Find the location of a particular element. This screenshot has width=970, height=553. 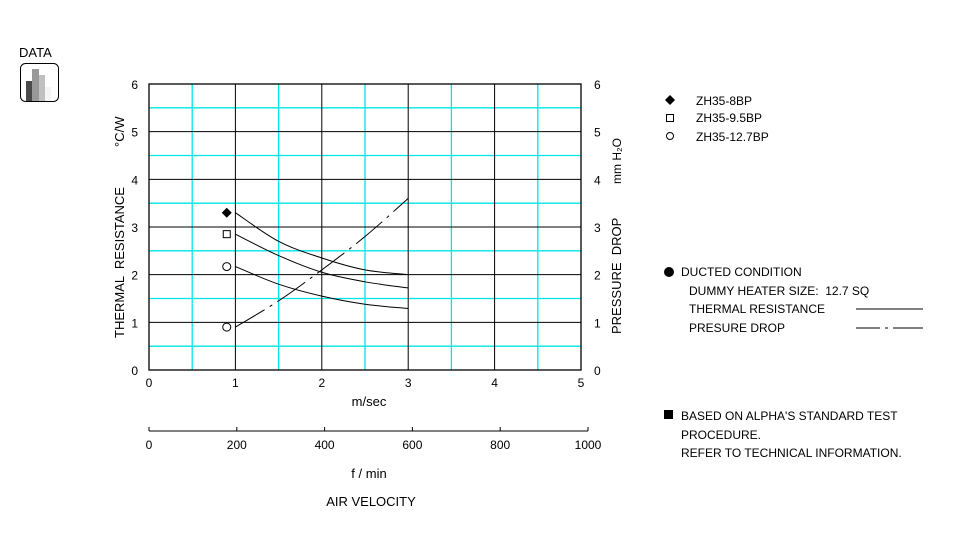

y-left-tick-label: 3 is located at coordinates (134, 228).